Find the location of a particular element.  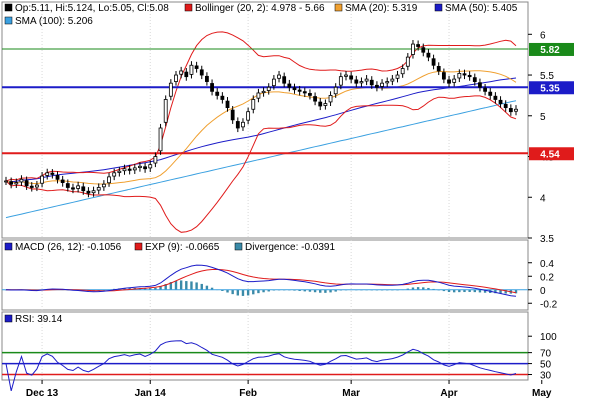

price-tick-label: 3.5 is located at coordinates (547, 239).